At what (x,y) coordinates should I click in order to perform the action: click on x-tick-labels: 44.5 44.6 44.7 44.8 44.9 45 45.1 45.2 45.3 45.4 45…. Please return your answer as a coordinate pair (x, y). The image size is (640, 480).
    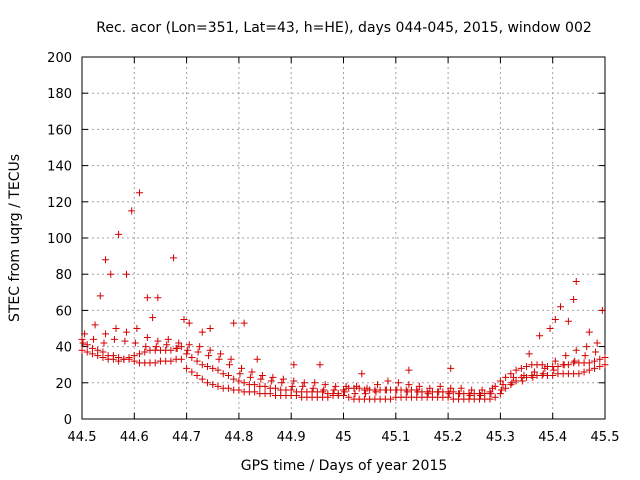
    Looking at the image, I should click on (344, 437).